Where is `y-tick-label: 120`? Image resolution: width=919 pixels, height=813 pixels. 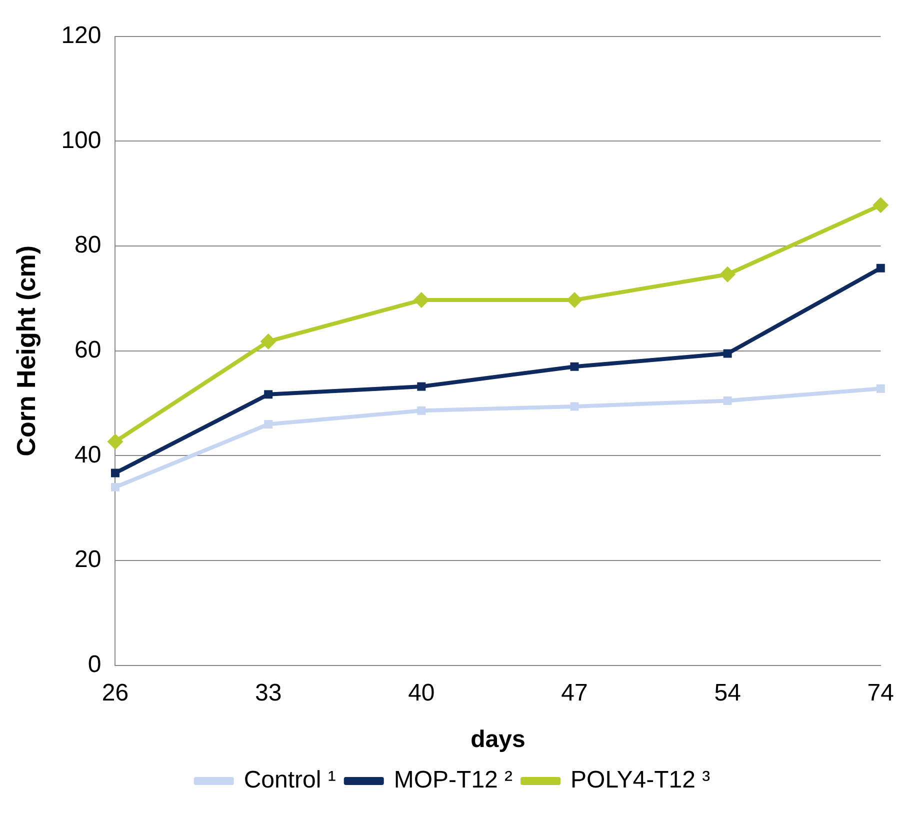 y-tick-label: 120 is located at coordinates (81, 36).